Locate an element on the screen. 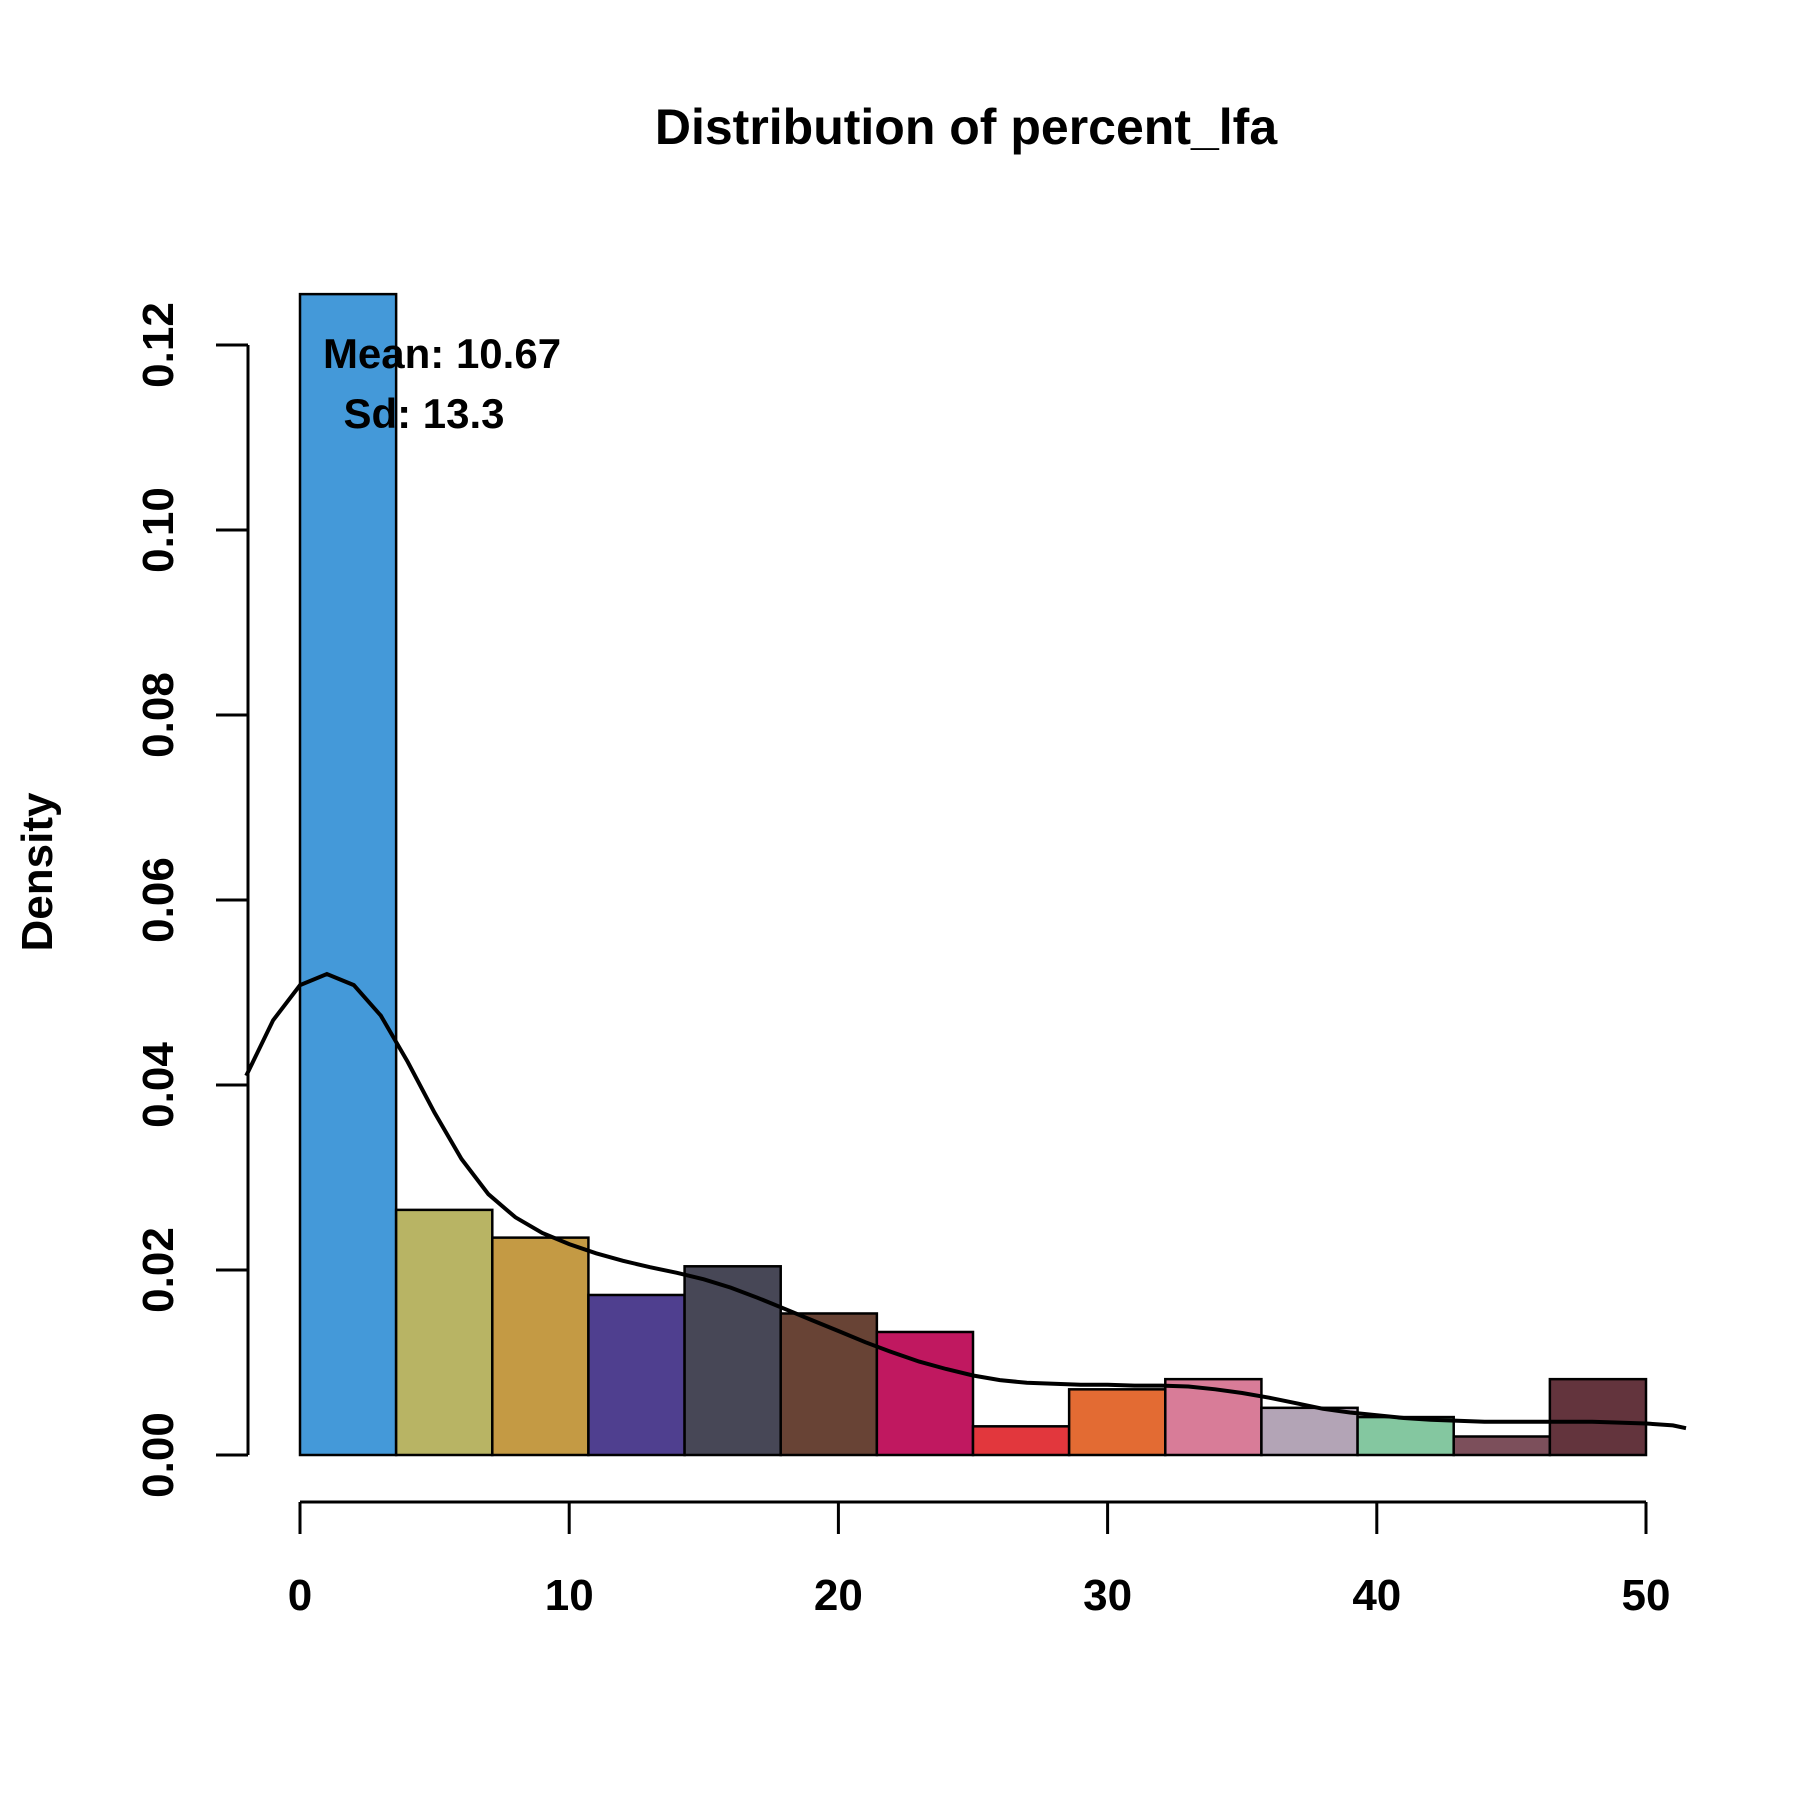 This screenshot has height=1800, width=1800. y-axis-label: Density is located at coordinates (37, 871).